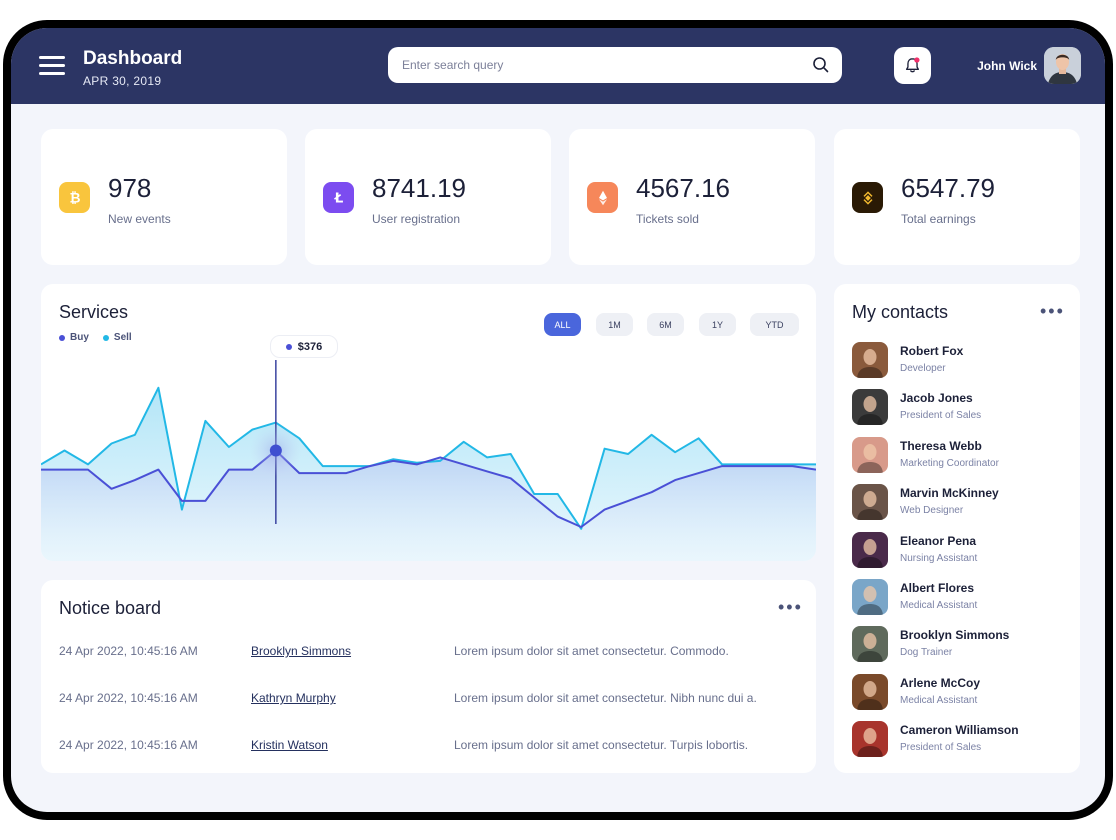 Image resolution: width=1116 pixels, height=840 pixels. What do you see at coordinates (133, 58) in the screenshot?
I see `page-title: Dashboard` at bounding box center [133, 58].